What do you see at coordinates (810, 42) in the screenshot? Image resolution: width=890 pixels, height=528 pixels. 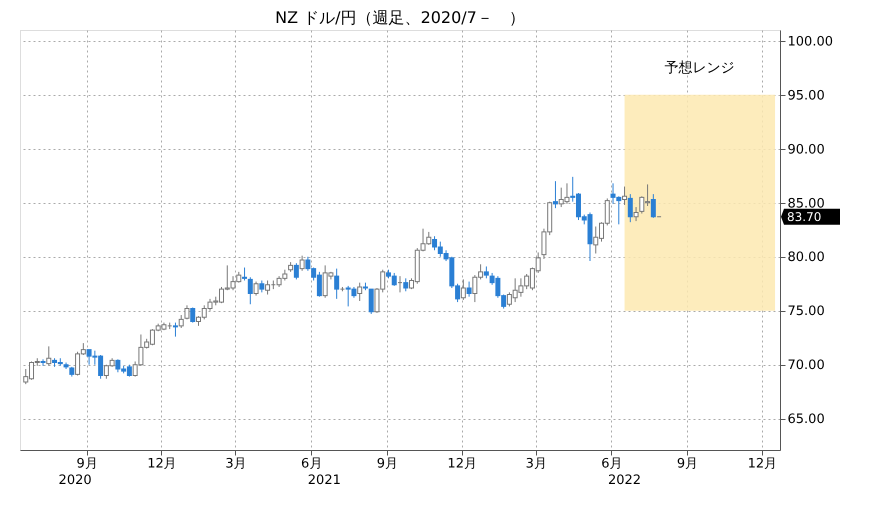 I see `y-tick-label: 100.00` at bounding box center [810, 42].